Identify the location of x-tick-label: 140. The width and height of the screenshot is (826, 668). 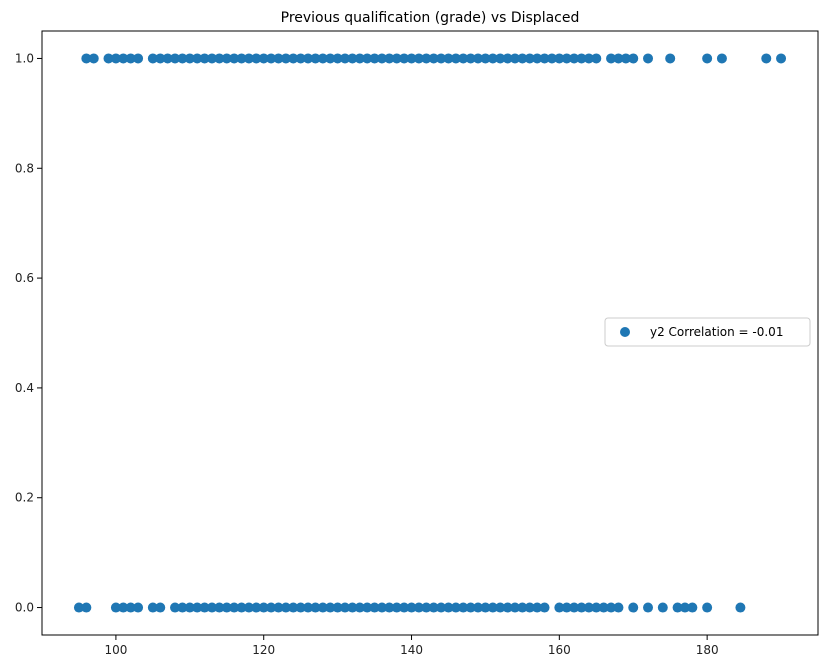
(411, 650).